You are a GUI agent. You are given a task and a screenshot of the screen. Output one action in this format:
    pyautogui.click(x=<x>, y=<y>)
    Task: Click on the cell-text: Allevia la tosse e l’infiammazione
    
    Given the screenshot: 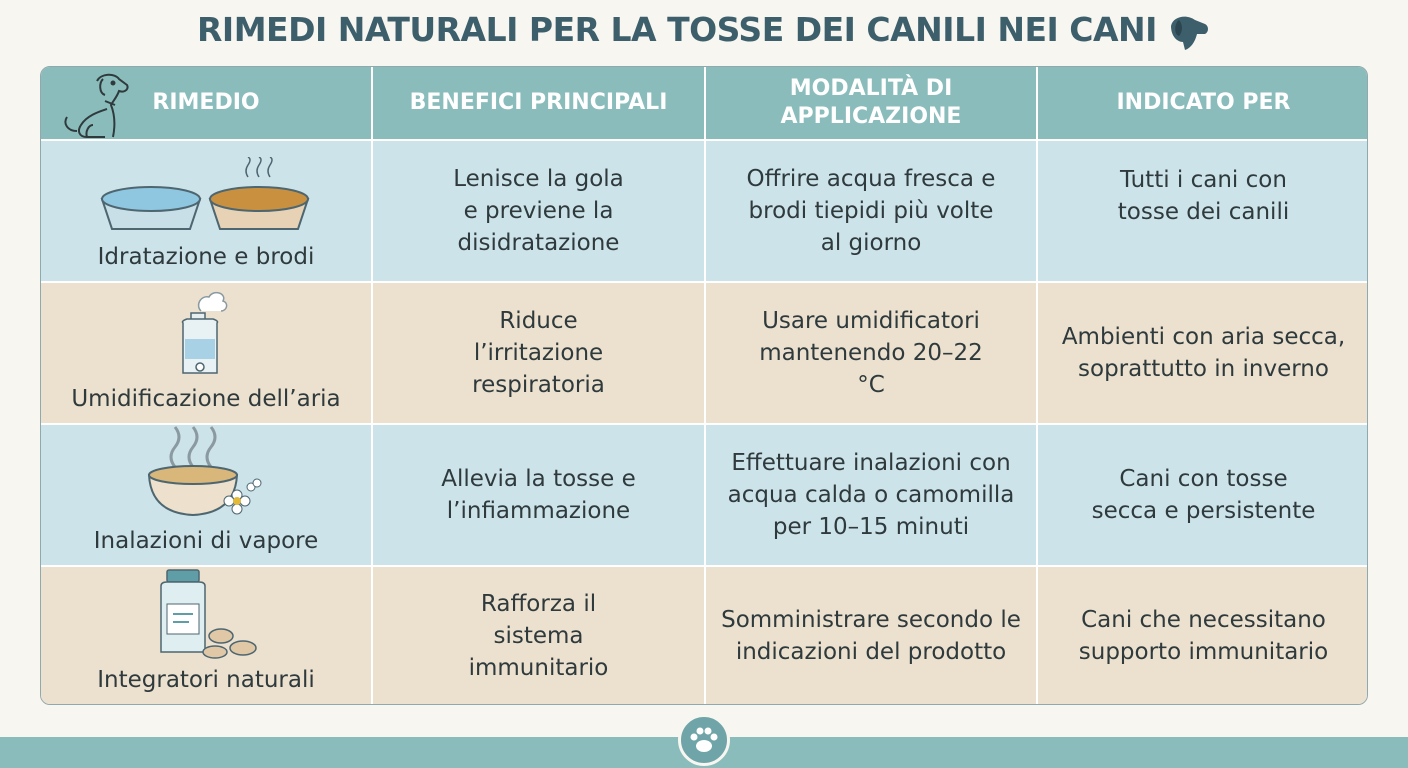 What is the action you would take?
    pyautogui.click(x=538, y=495)
    